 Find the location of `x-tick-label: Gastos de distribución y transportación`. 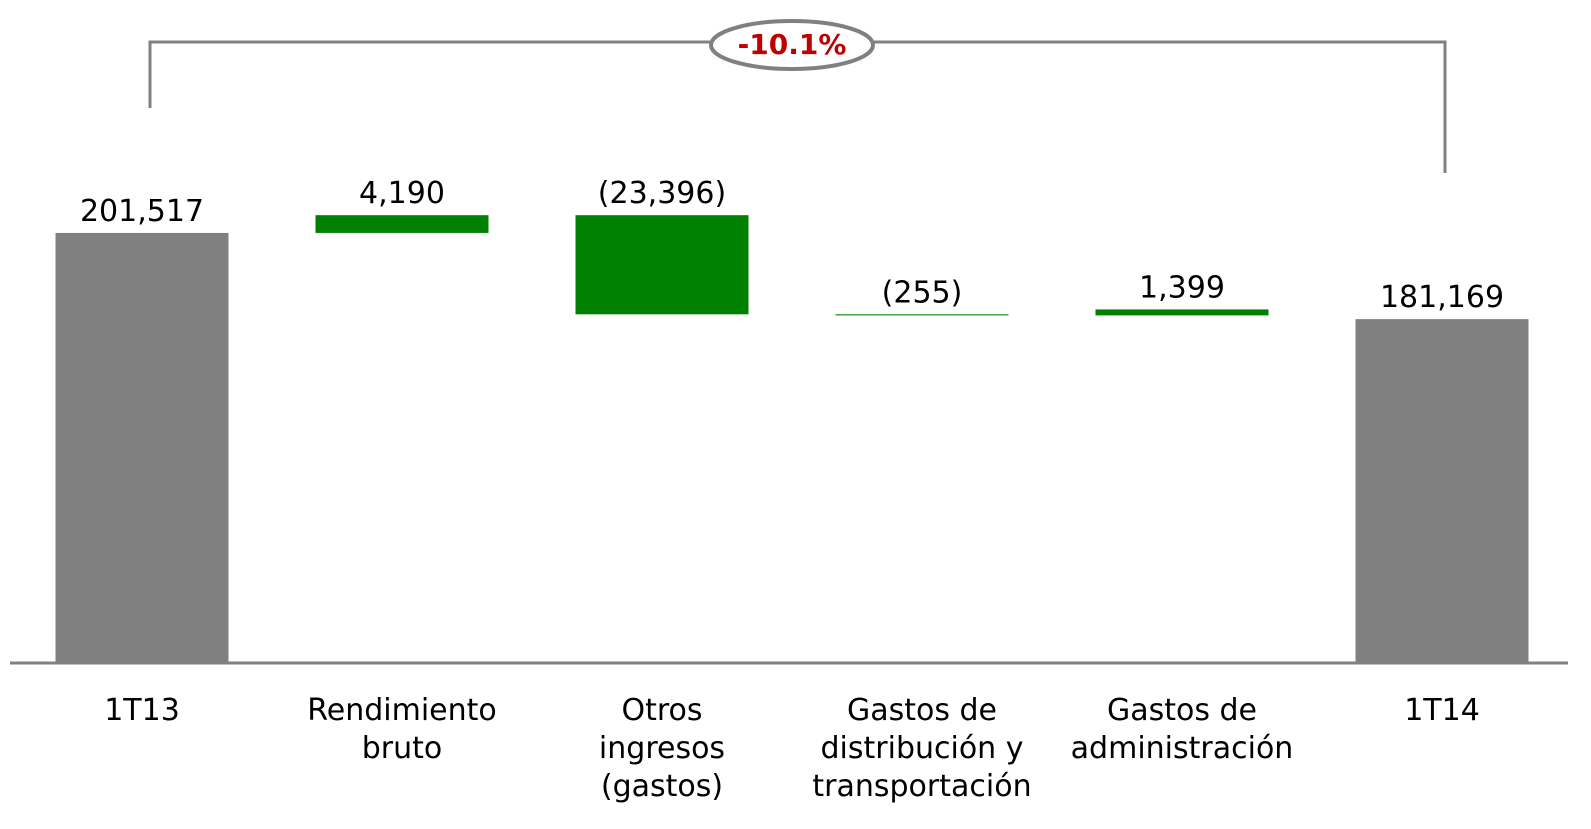

x-tick-label: Gastos de distribución y transportación is located at coordinates (922, 748).